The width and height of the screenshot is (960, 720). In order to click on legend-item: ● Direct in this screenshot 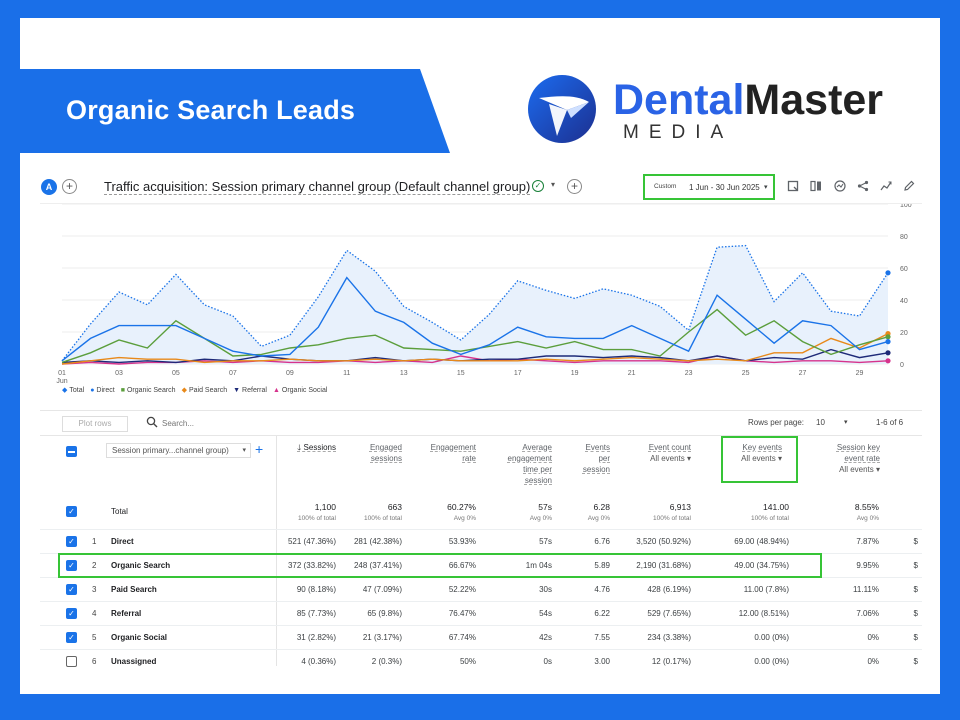, I will do `click(102, 390)`.